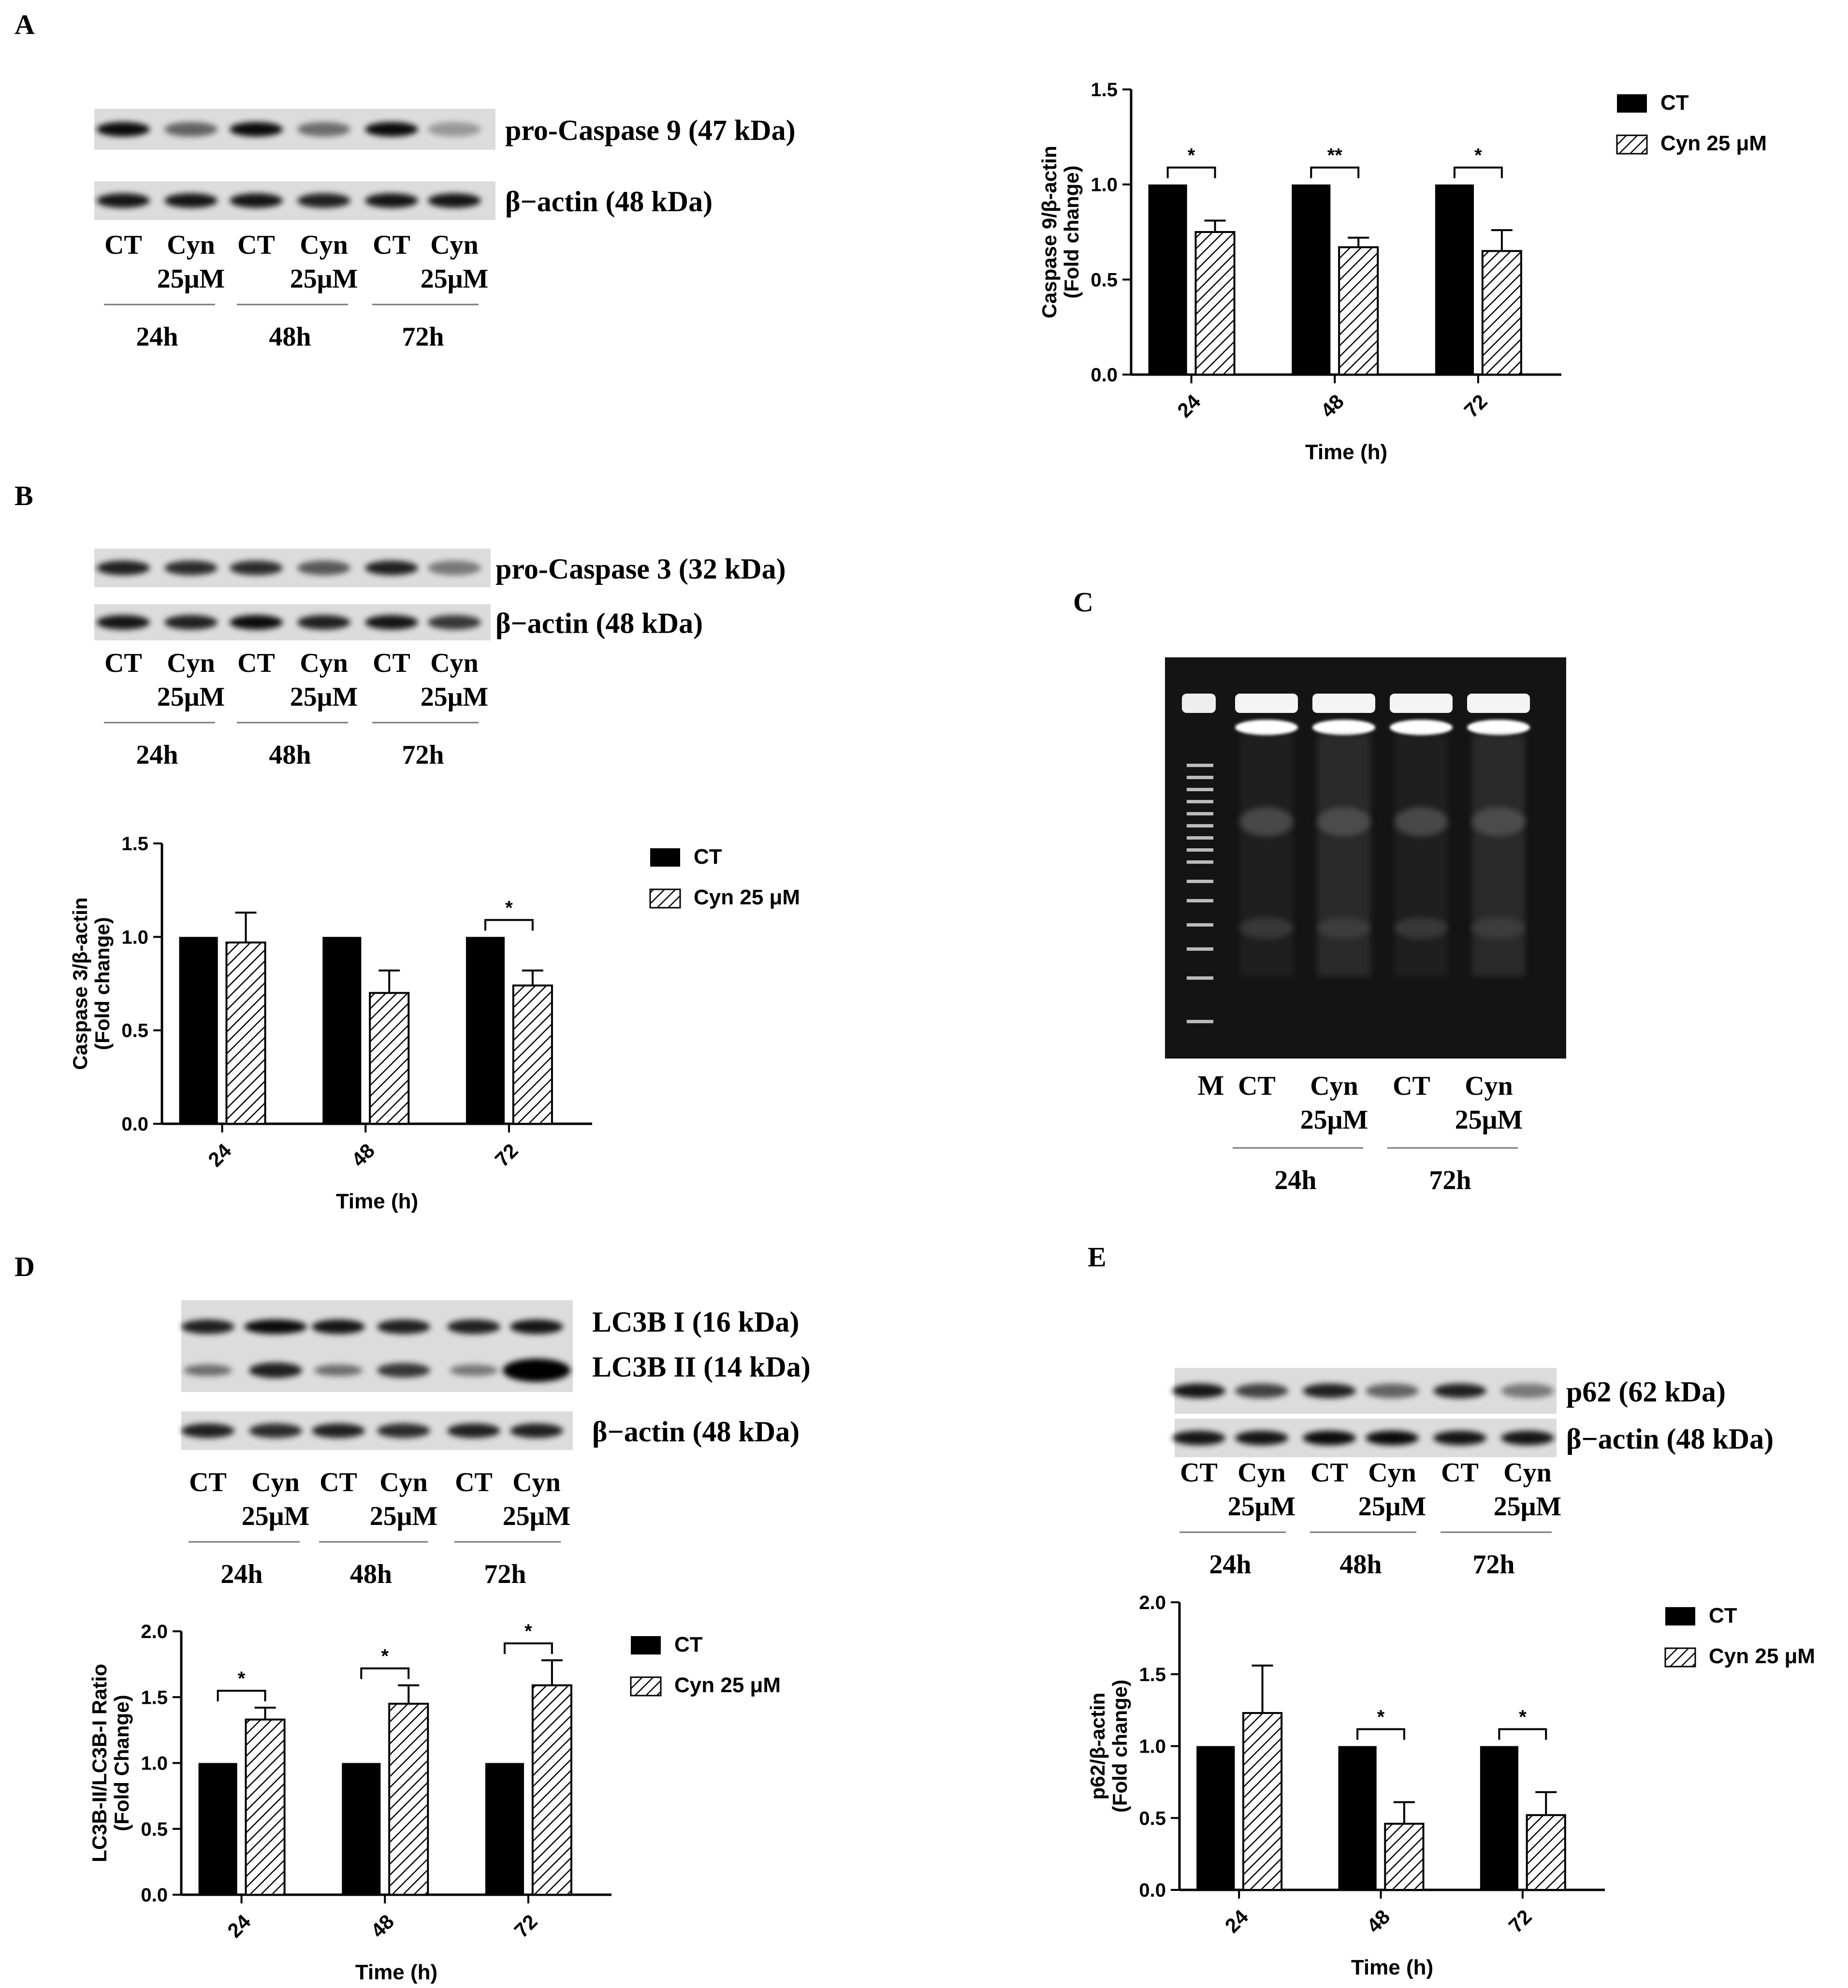 The width and height of the screenshot is (1848, 1988). I want to click on gel-smear, so click(1266, 855).